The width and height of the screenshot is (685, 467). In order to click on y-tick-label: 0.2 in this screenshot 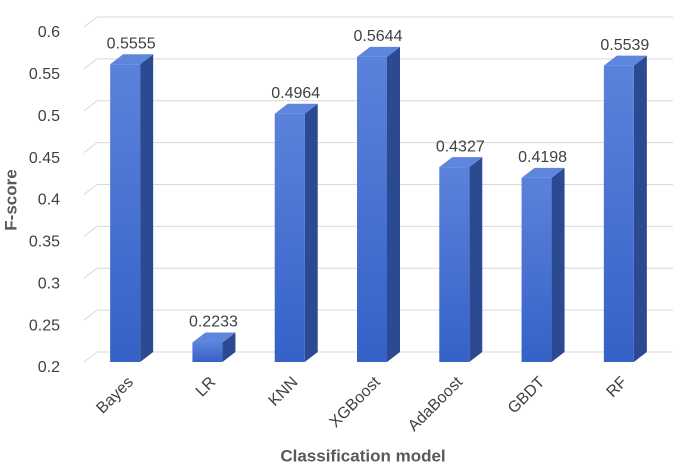, I will do `click(49, 367)`.